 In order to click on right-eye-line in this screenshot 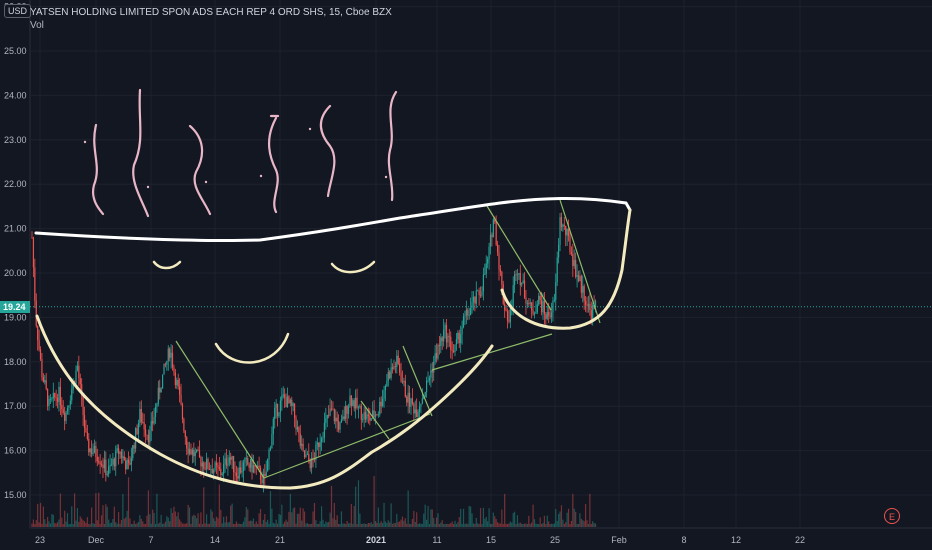, I will do `click(353, 267)`.